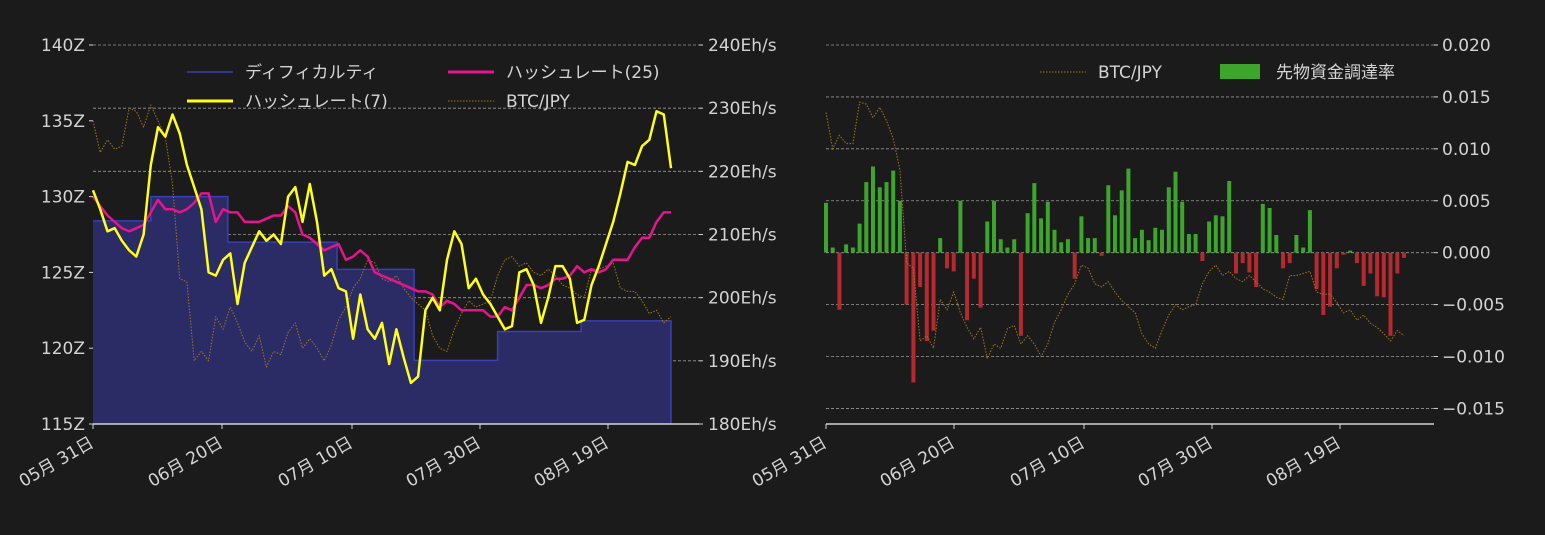  I want to click on right-y-tick-label: 190Eh/s, so click(742, 362).